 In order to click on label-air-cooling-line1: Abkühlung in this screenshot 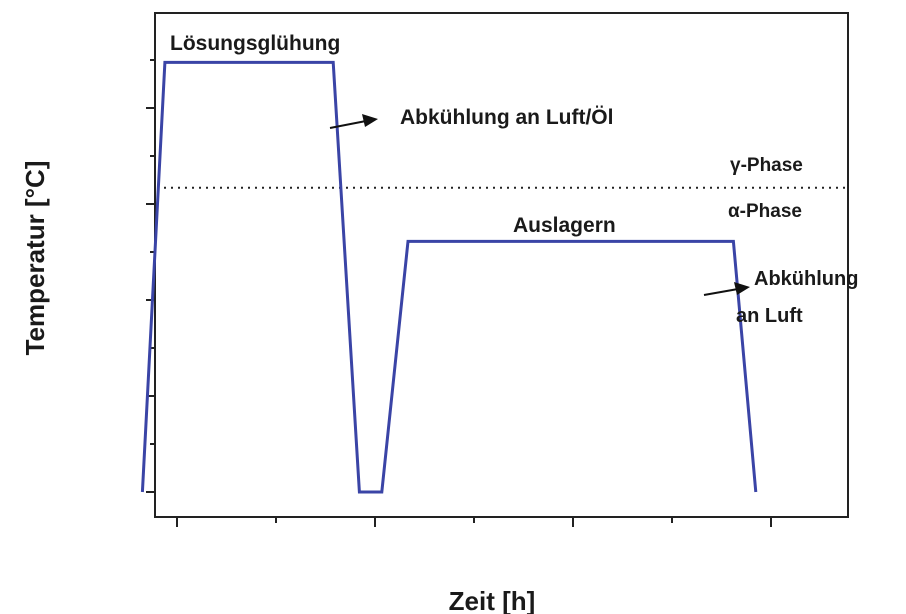, I will do `click(806, 279)`.